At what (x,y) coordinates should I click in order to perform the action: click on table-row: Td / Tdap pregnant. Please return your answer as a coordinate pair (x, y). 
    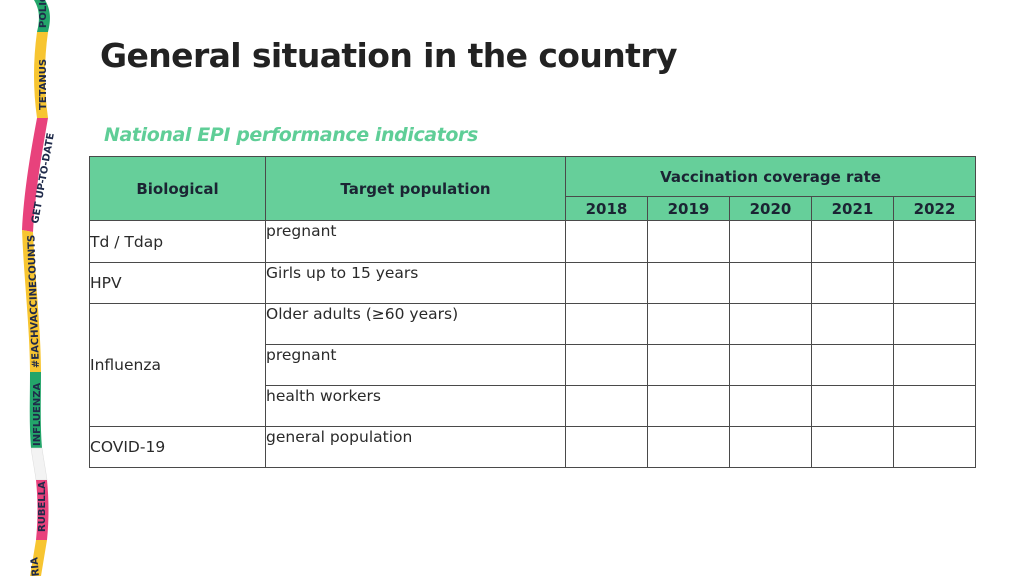
    Looking at the image, I should click on (533, 241).